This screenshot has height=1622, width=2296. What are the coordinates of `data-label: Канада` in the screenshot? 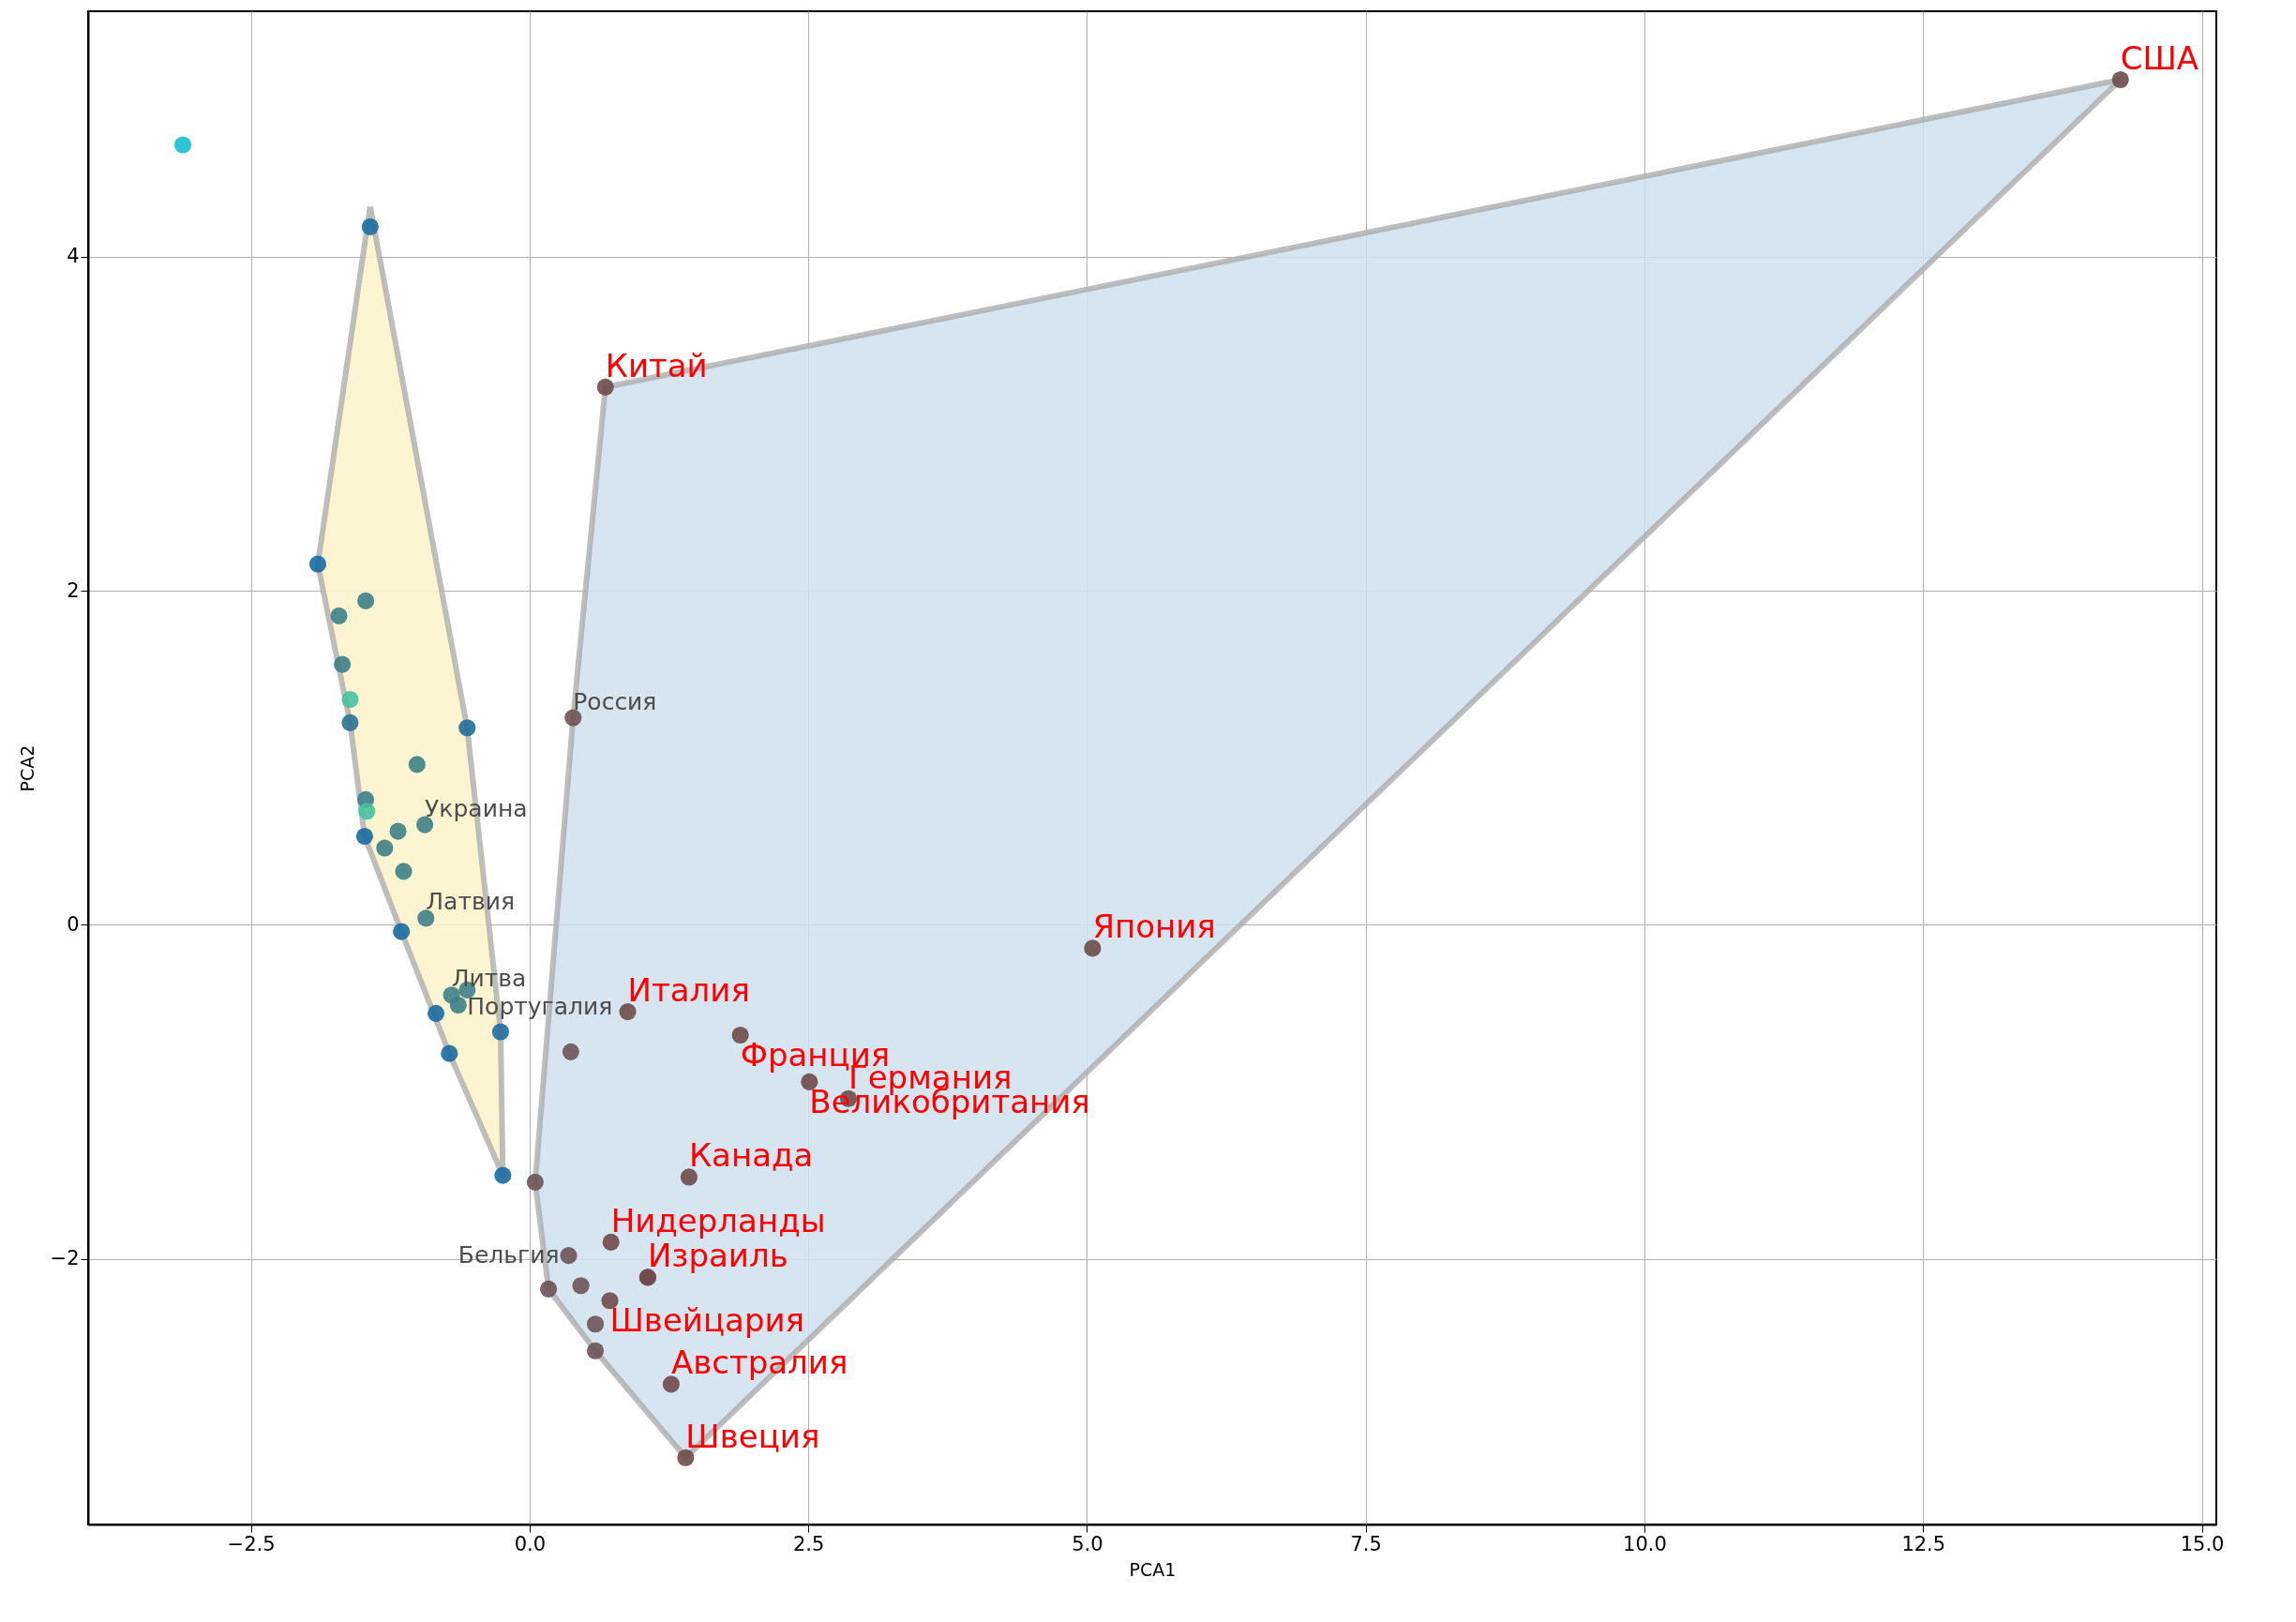 It's located at (751, 1155).